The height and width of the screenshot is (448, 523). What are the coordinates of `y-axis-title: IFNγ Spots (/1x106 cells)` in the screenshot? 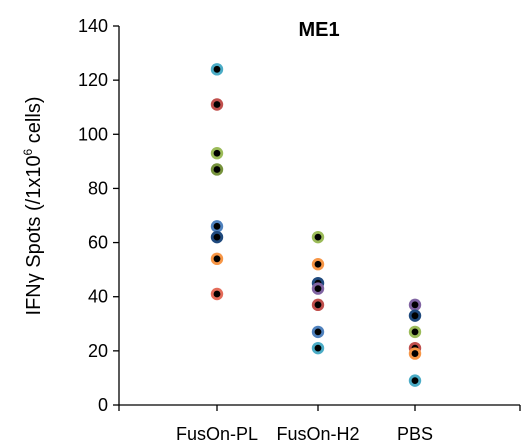 It's located at (33, 206).